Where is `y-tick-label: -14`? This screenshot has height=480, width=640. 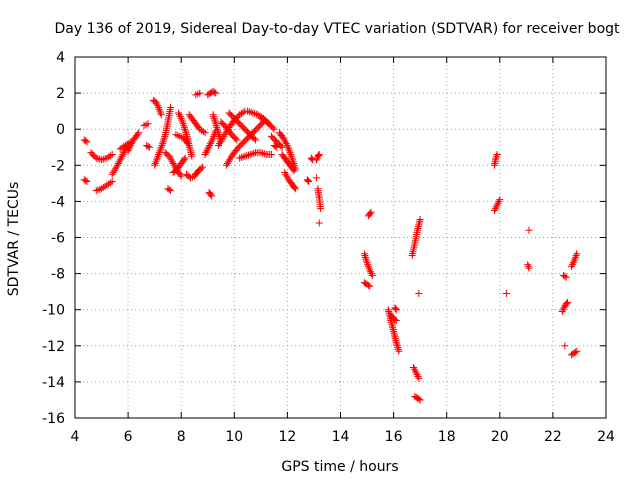 y-tick-label: -14 is located at coordinates (53, 383).